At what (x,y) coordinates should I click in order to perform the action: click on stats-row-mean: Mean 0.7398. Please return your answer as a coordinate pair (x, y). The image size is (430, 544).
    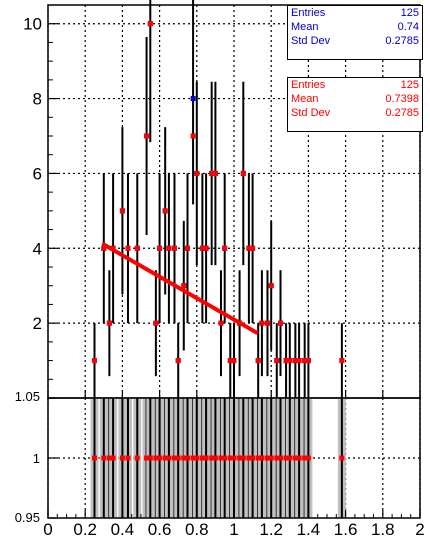
    Looking at the image, I should click on (355, 99).